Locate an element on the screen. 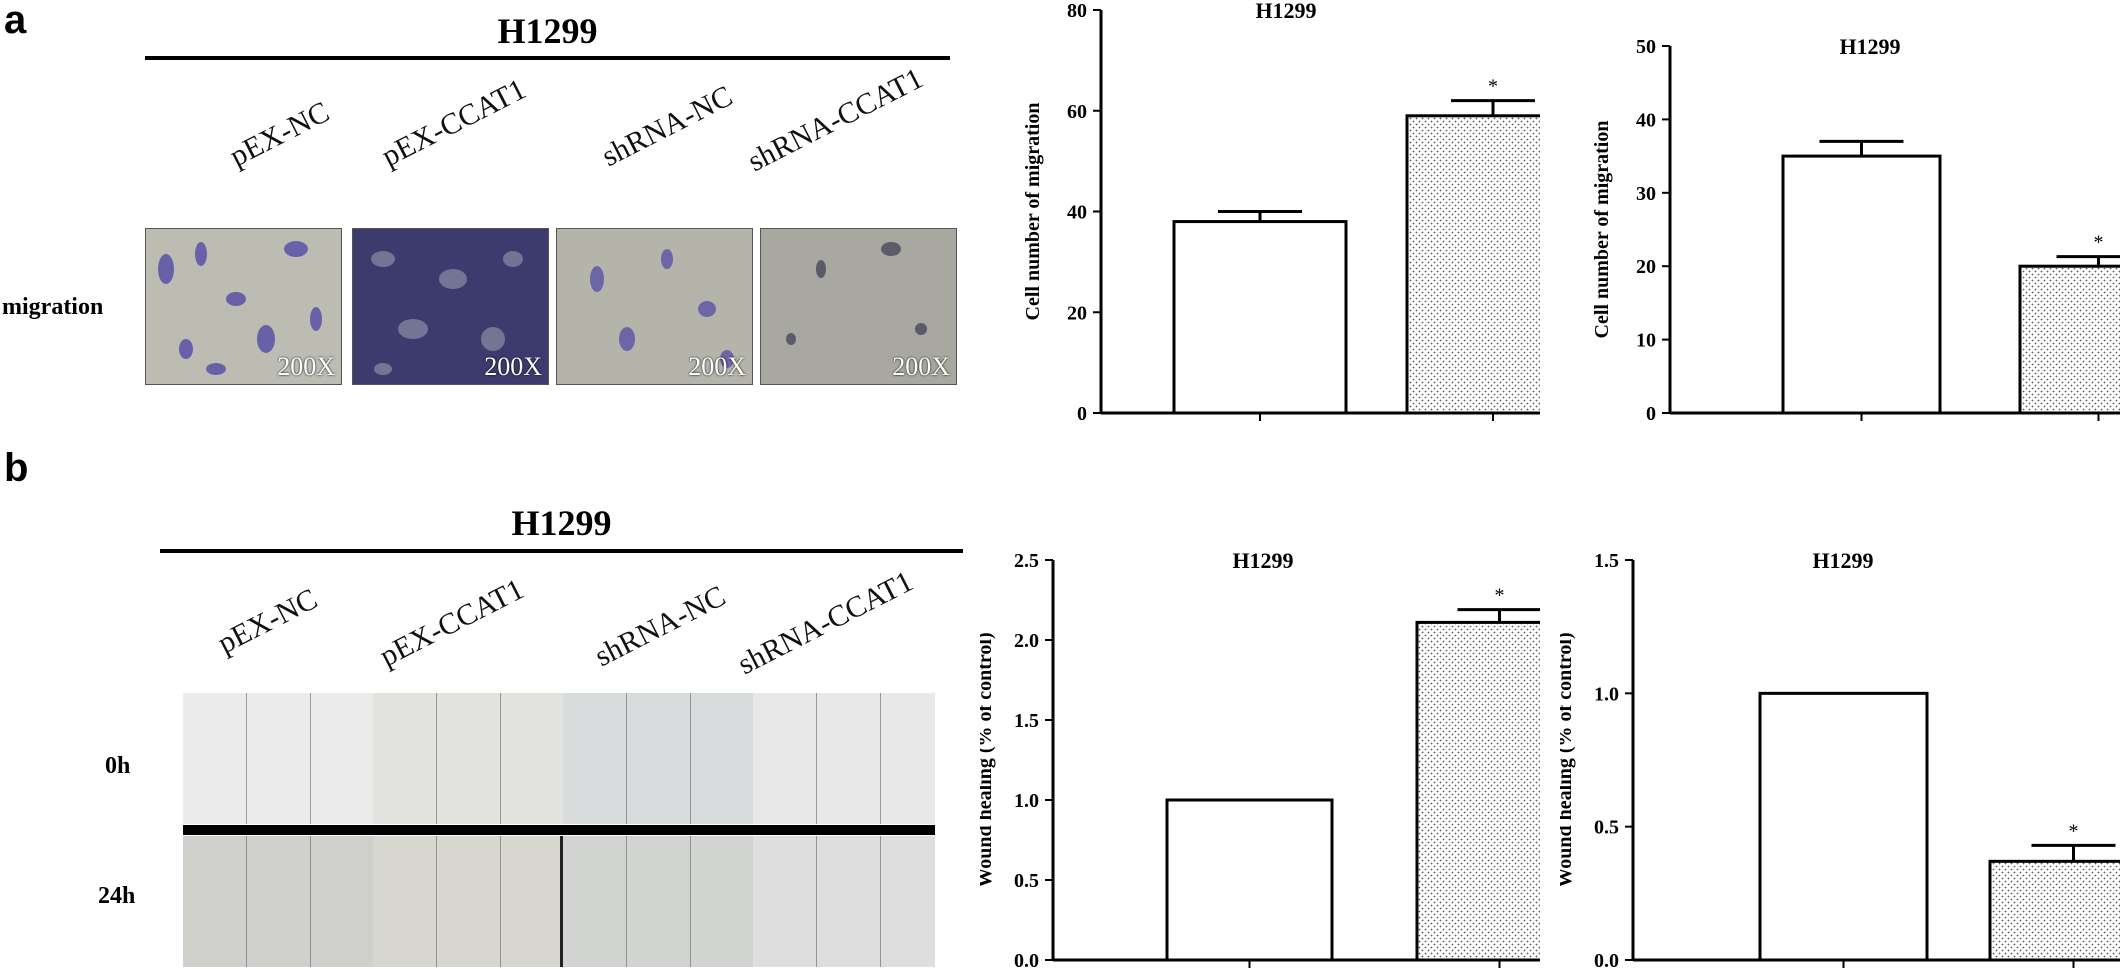  panel-a-column-label: pEX-NC is located at coordinates (279, 134).